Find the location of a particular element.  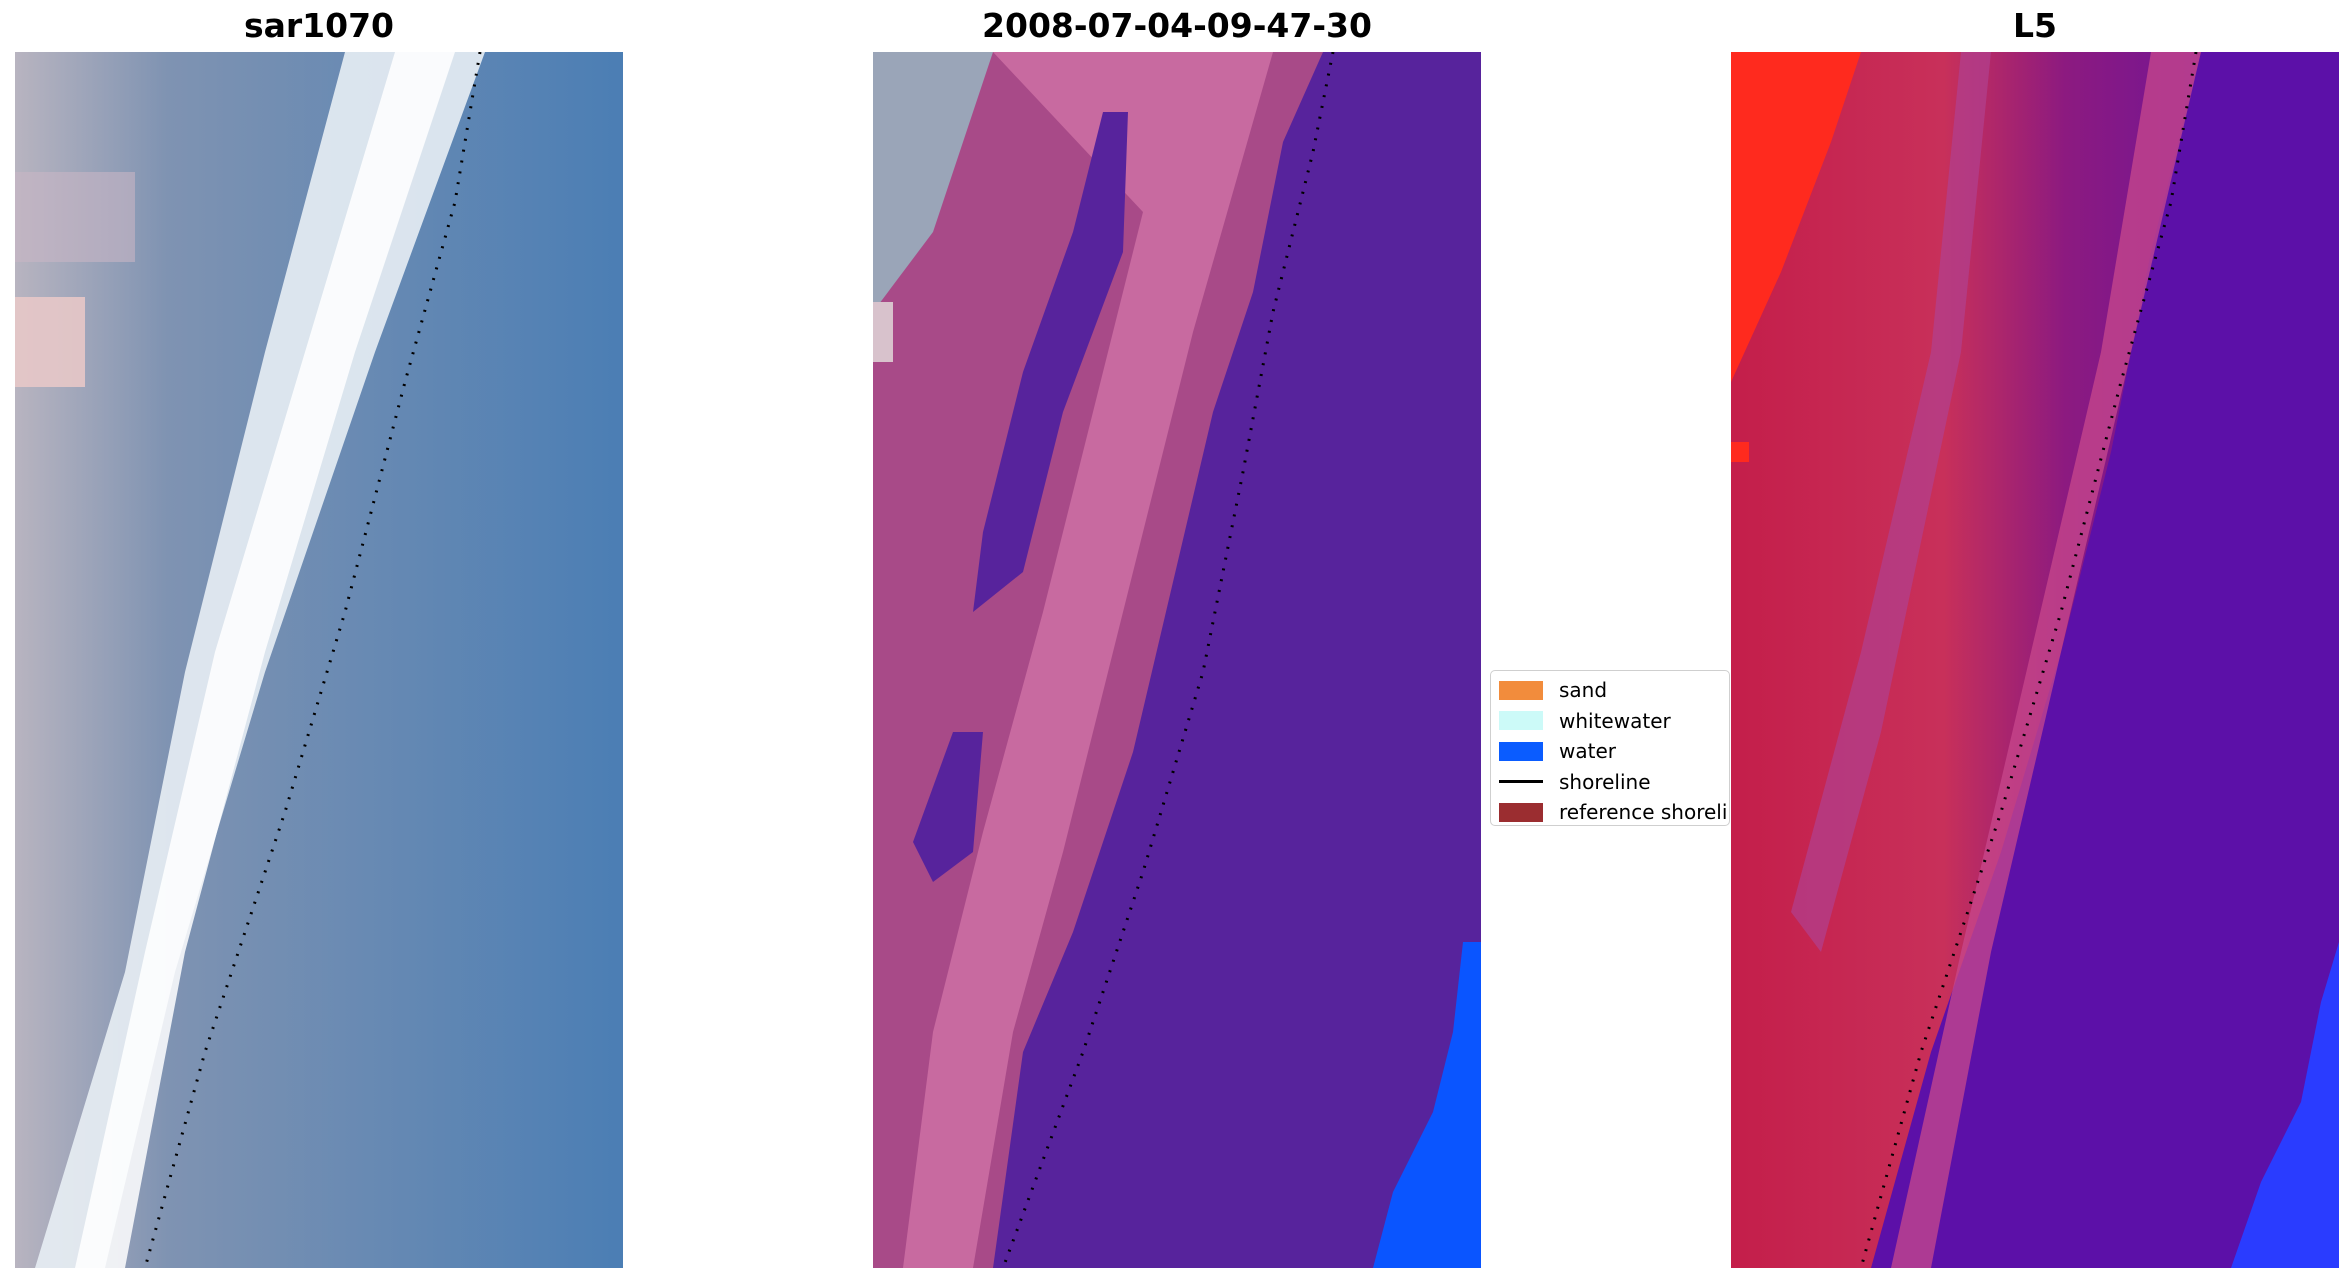

legend-swatch-water is located at coordinates (1521, 751).